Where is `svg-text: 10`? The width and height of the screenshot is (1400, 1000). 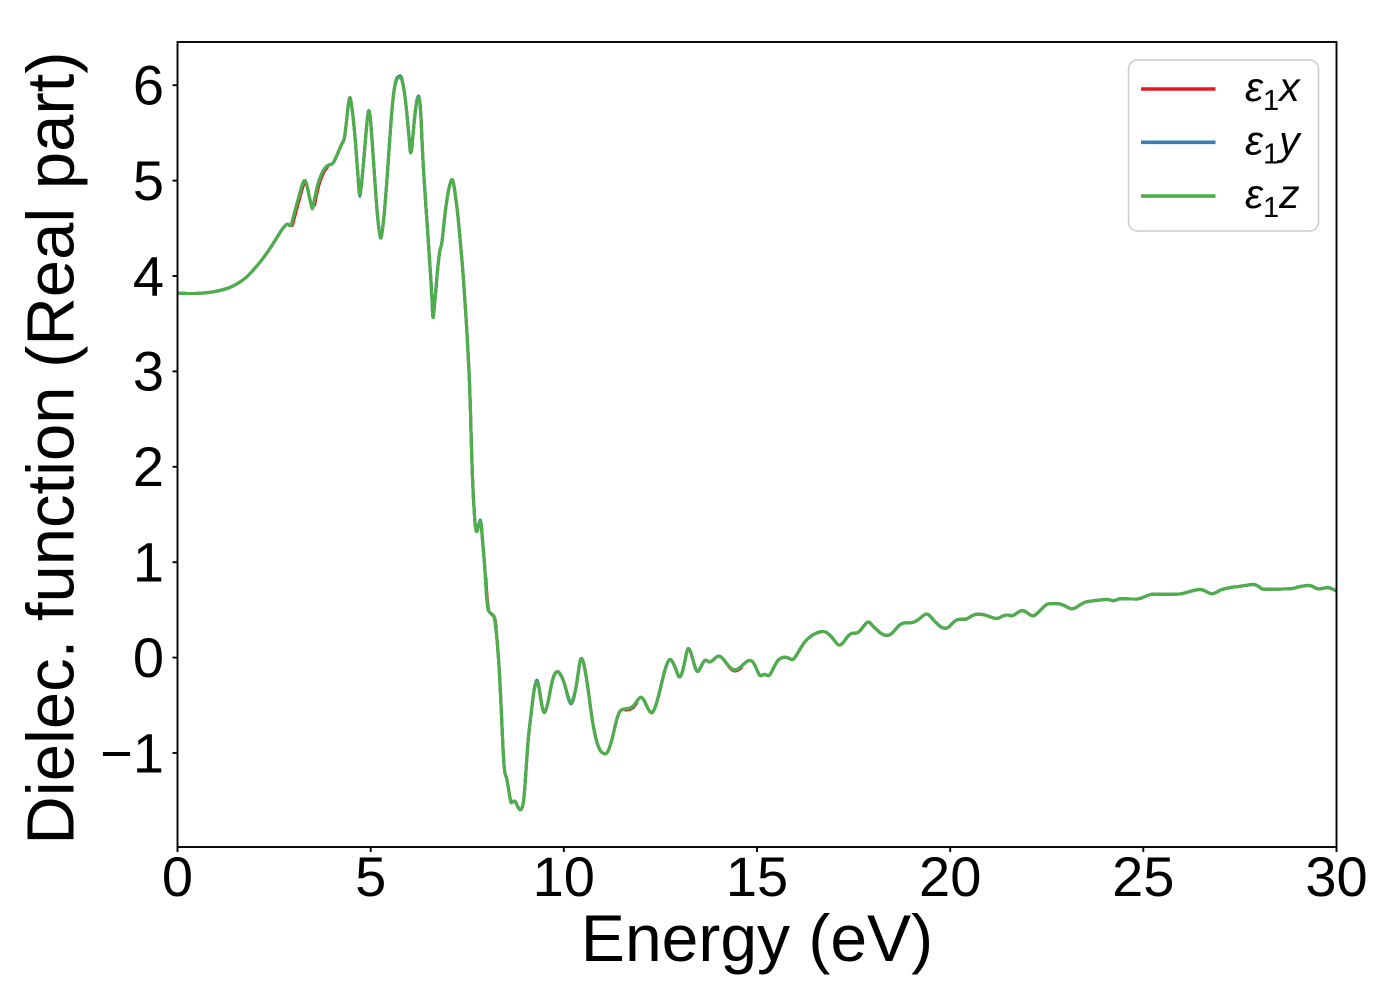
svg-text: 10 is located at coordinates (564, 876).